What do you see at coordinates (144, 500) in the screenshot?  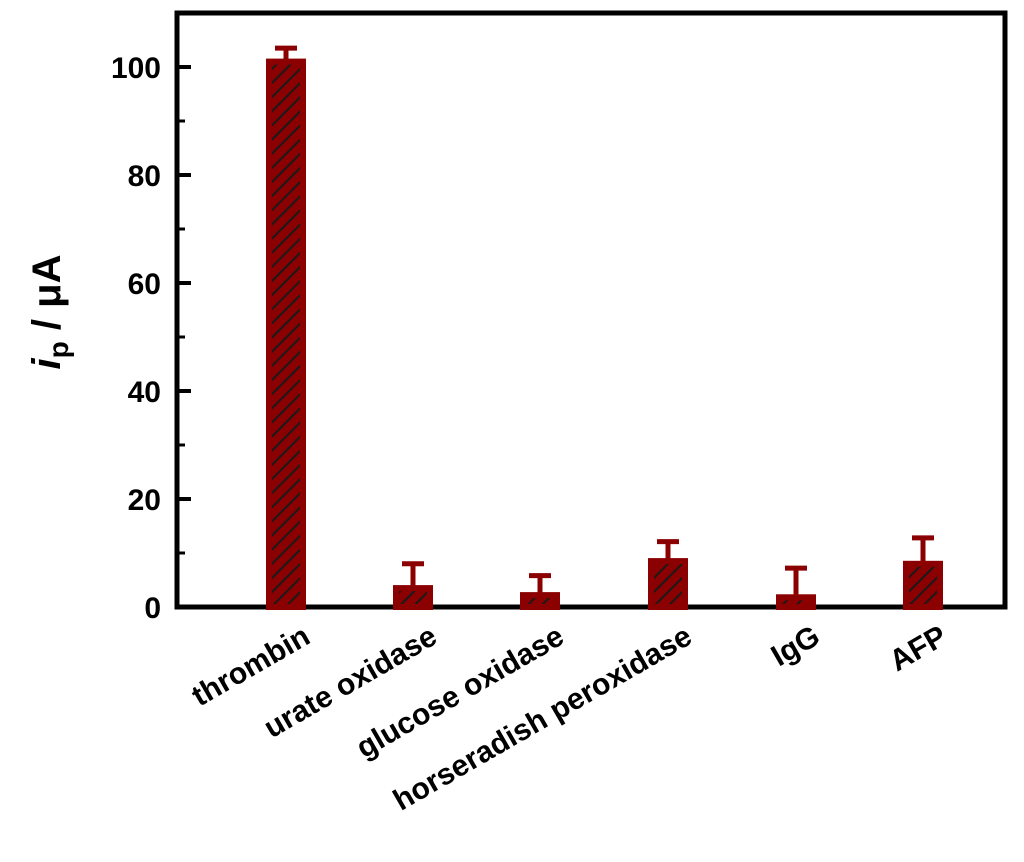 I see `y-tick-label: 20` at bounding box center [144, 500].